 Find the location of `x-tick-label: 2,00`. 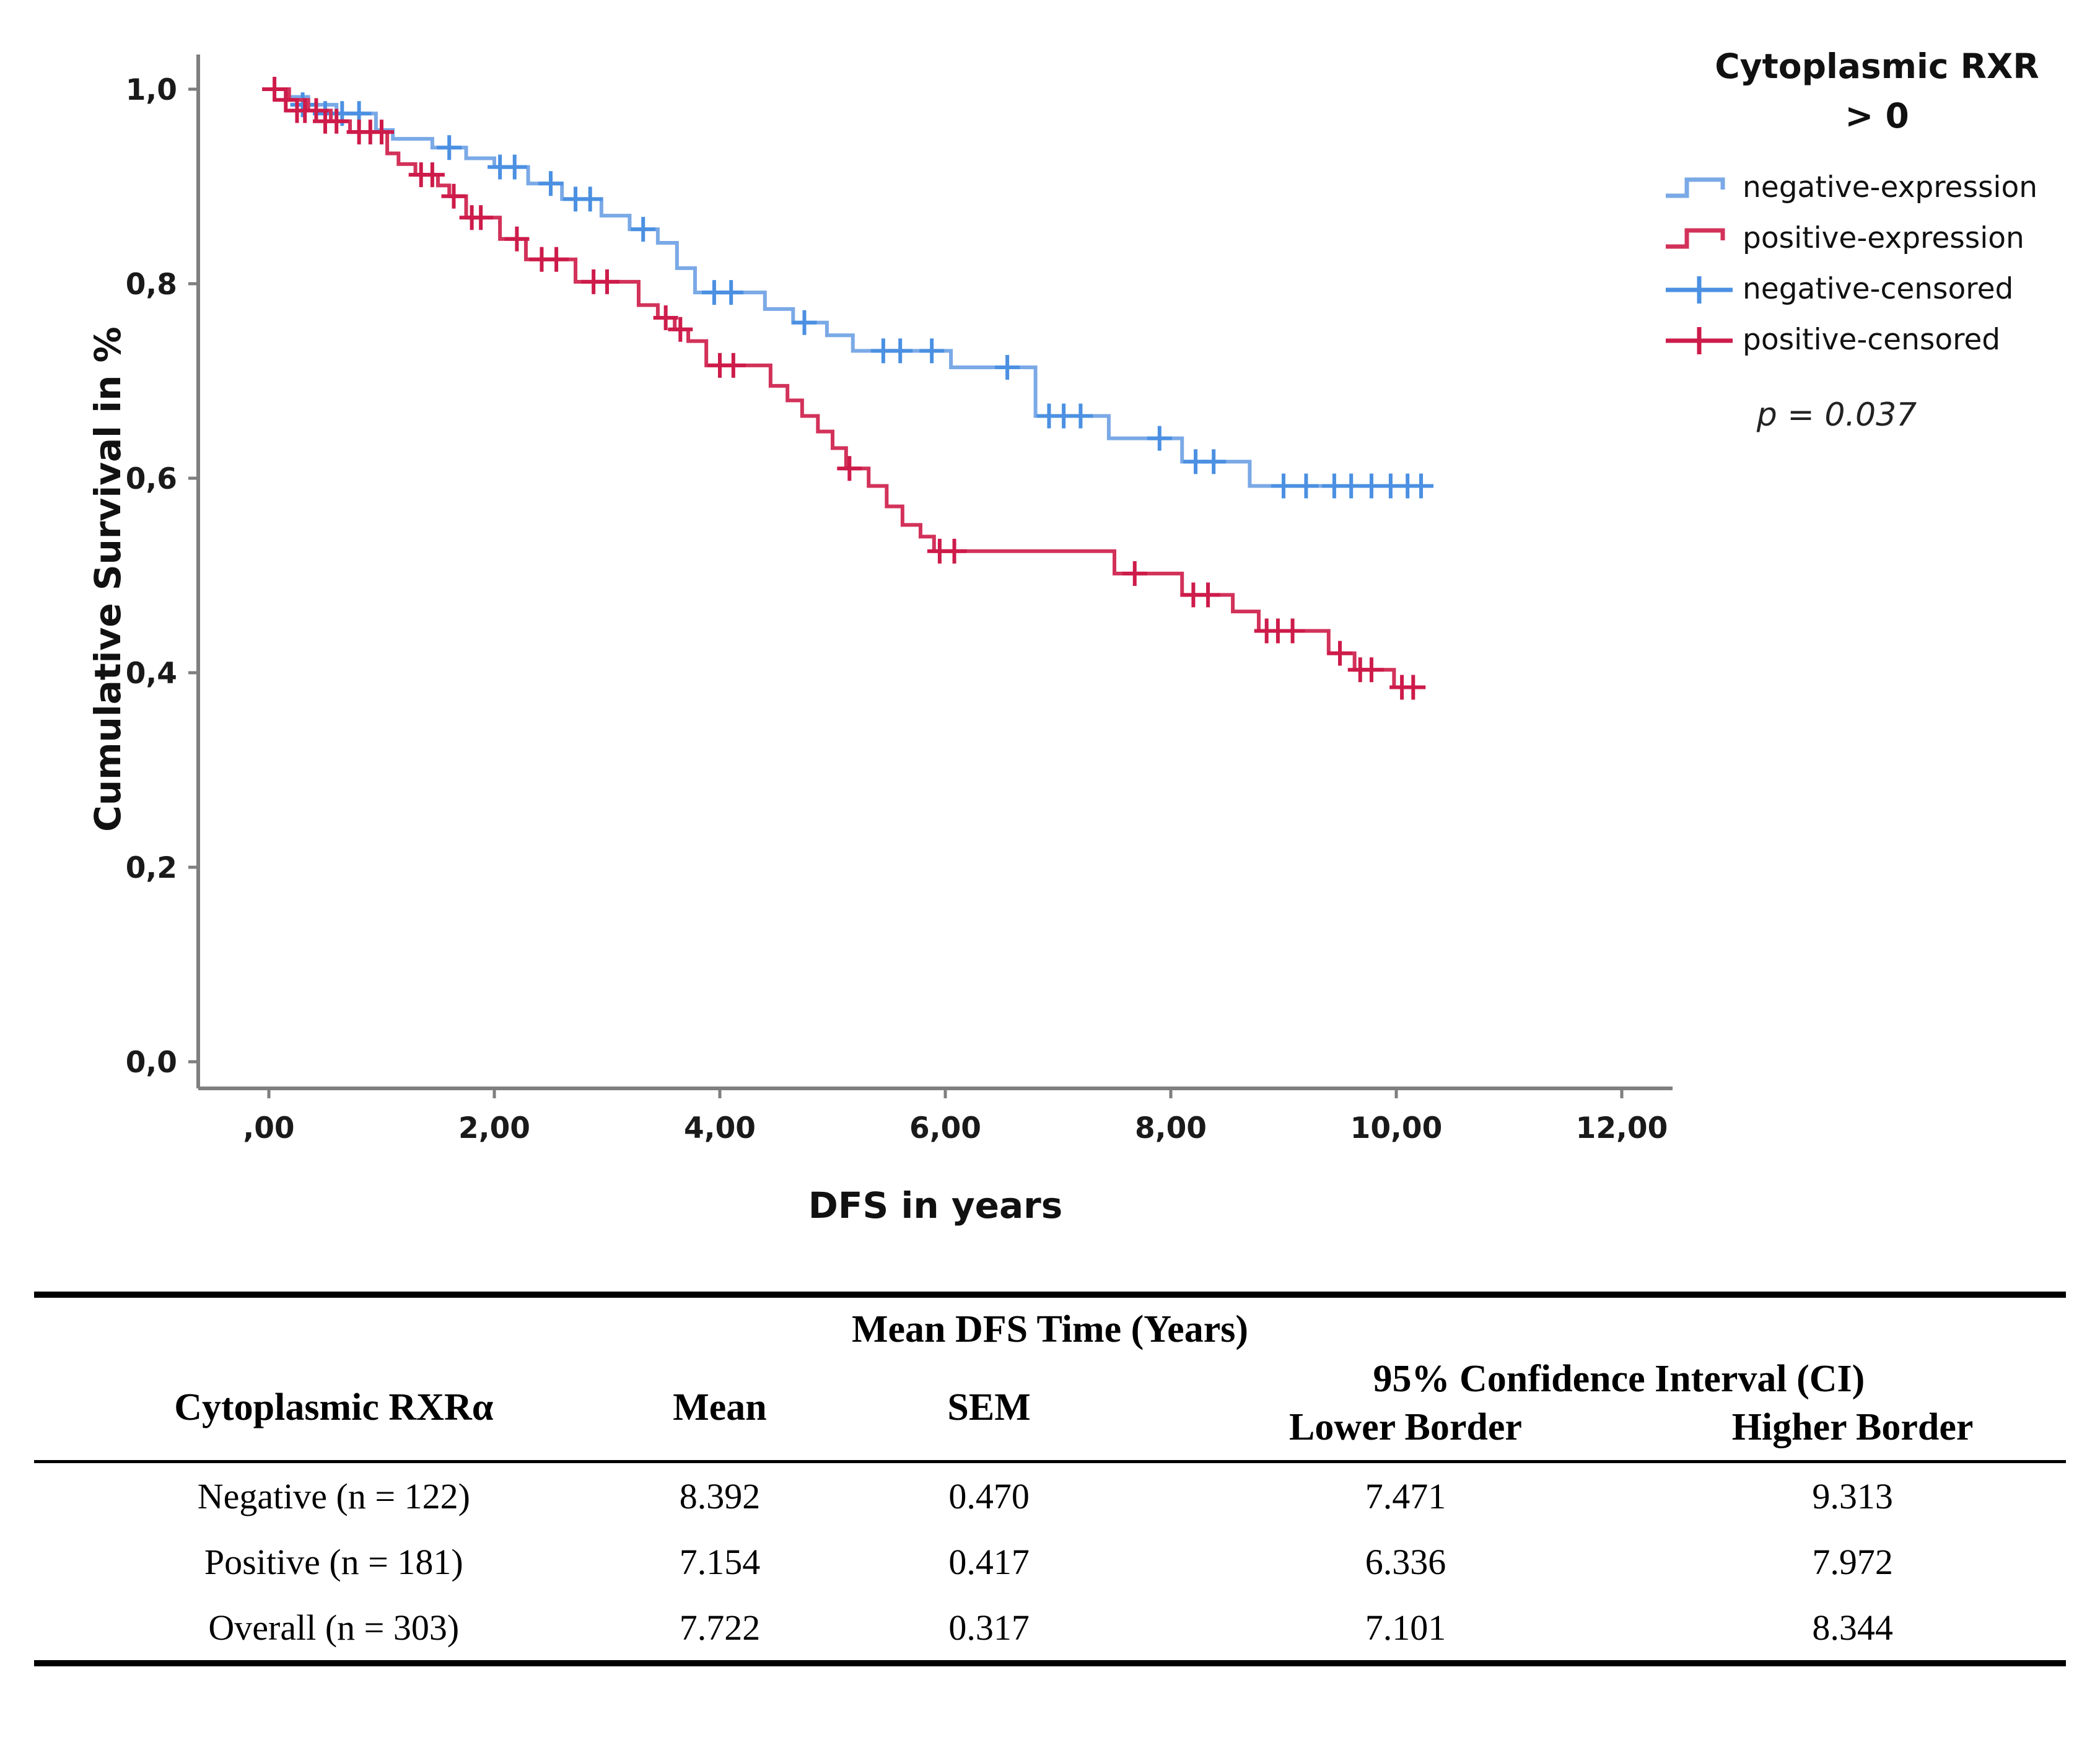

x-tick-label: 2,00 is located at coordinates (494, 1128).